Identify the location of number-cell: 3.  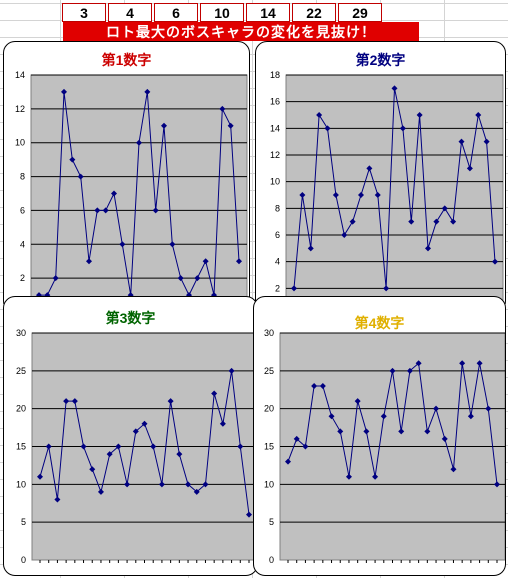
(84, 12).